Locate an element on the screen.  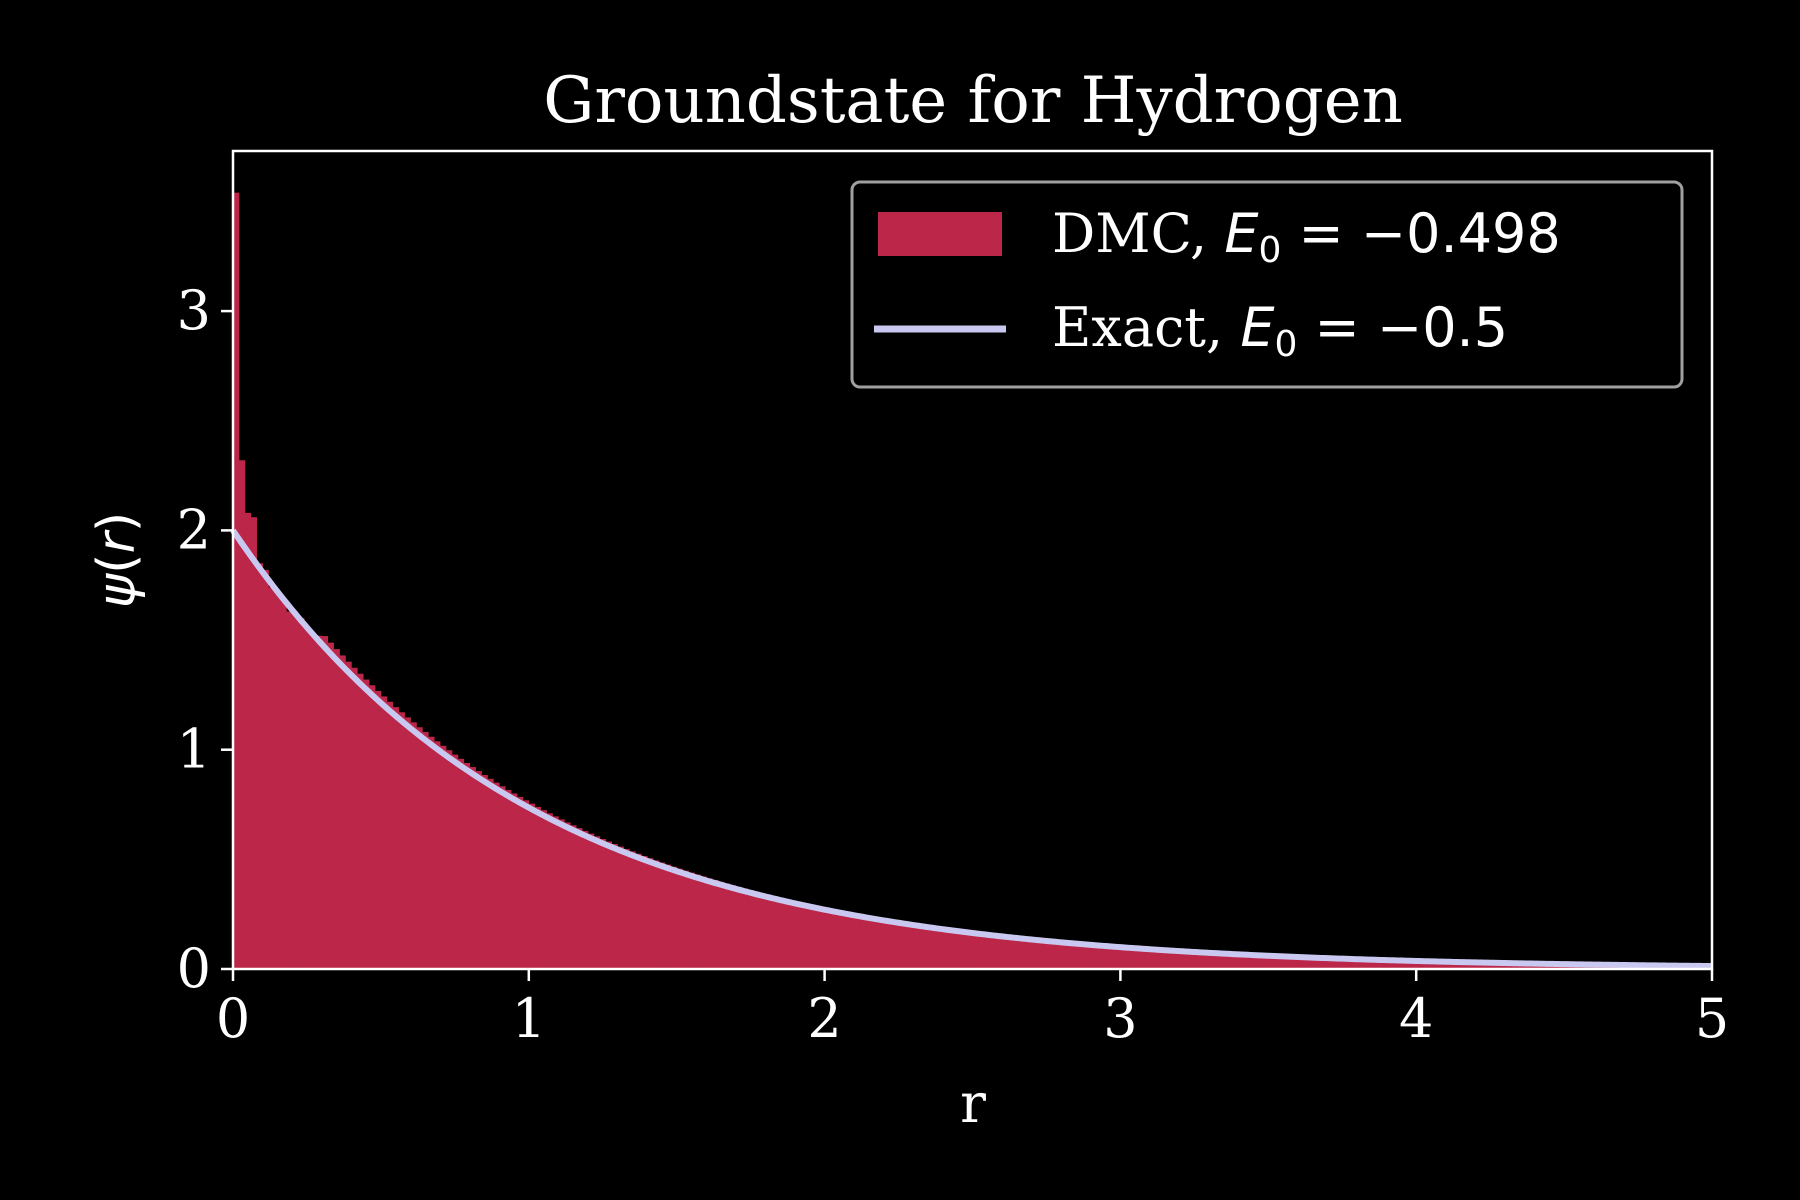
legend-histogram-label: DMC, E0 = −0.498 is located at coordinates (1306, 236).